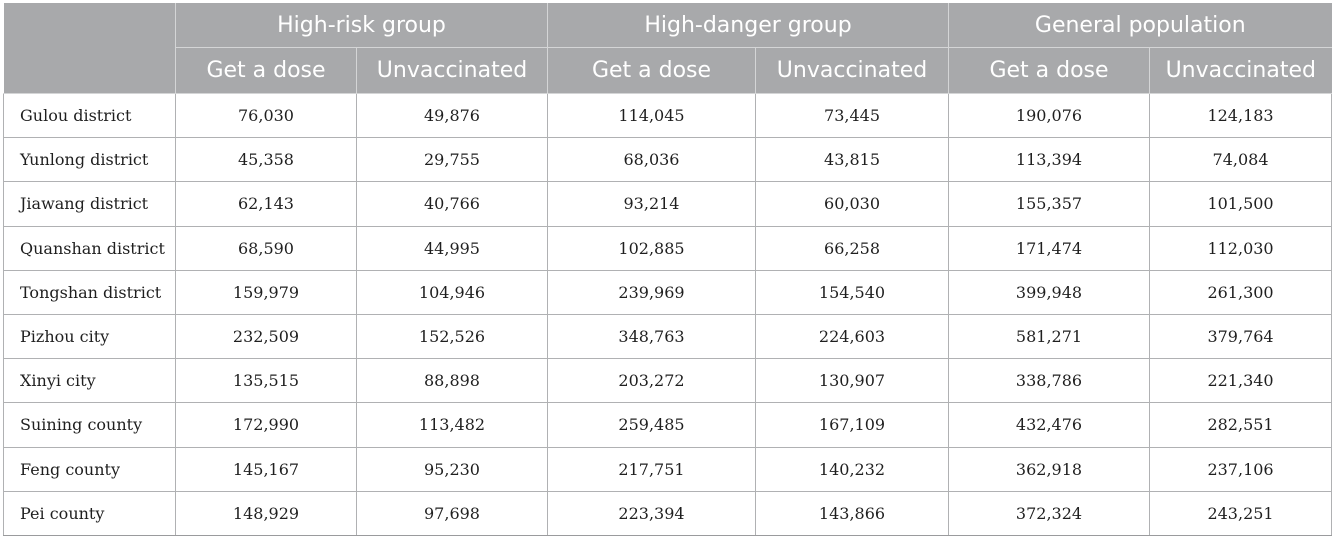  I want to click on table-cell: 104,946, so click(452, 292).